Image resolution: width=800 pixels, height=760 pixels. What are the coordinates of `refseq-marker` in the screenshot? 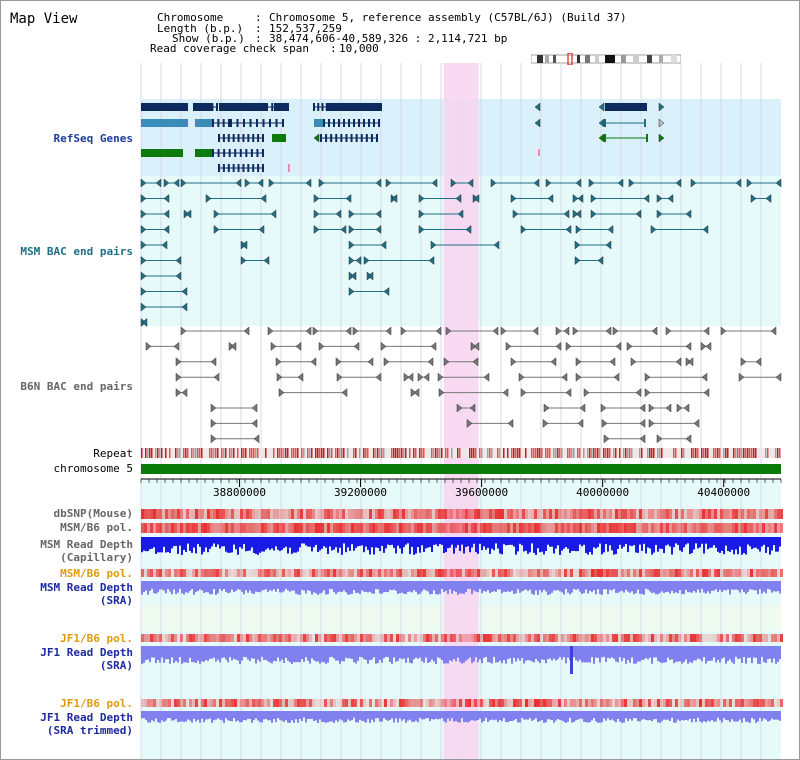 It's located at (289, 168).